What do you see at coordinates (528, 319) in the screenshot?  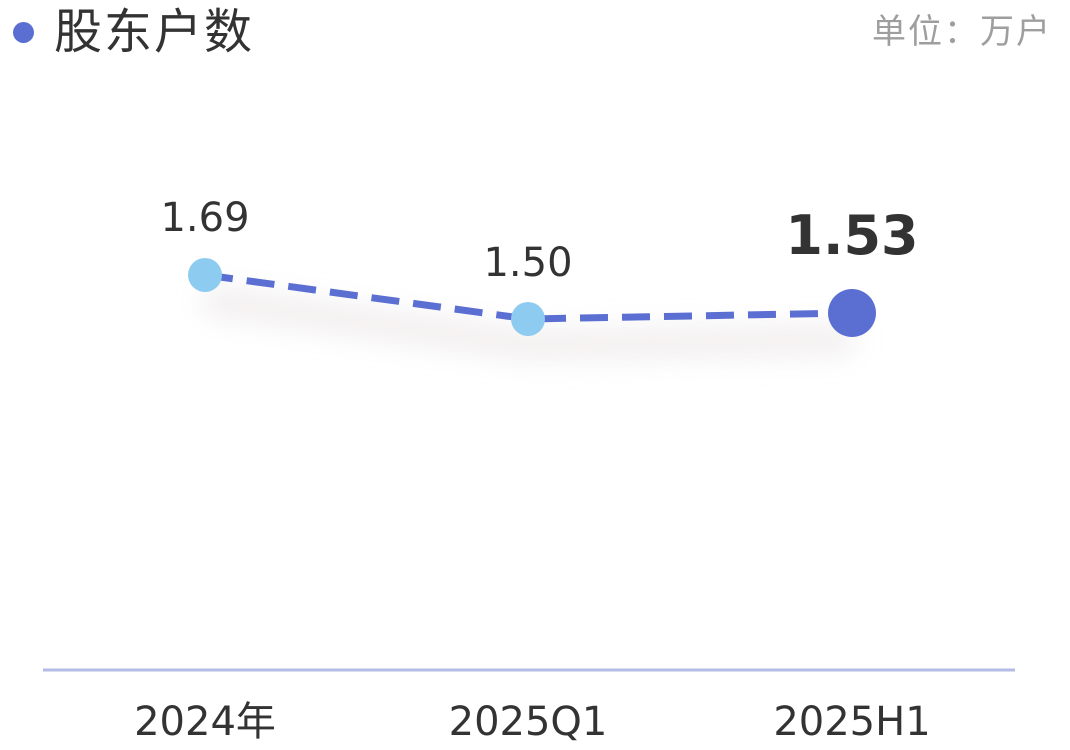 I see `data-point-2025q1` at bounding box center [528, 319].